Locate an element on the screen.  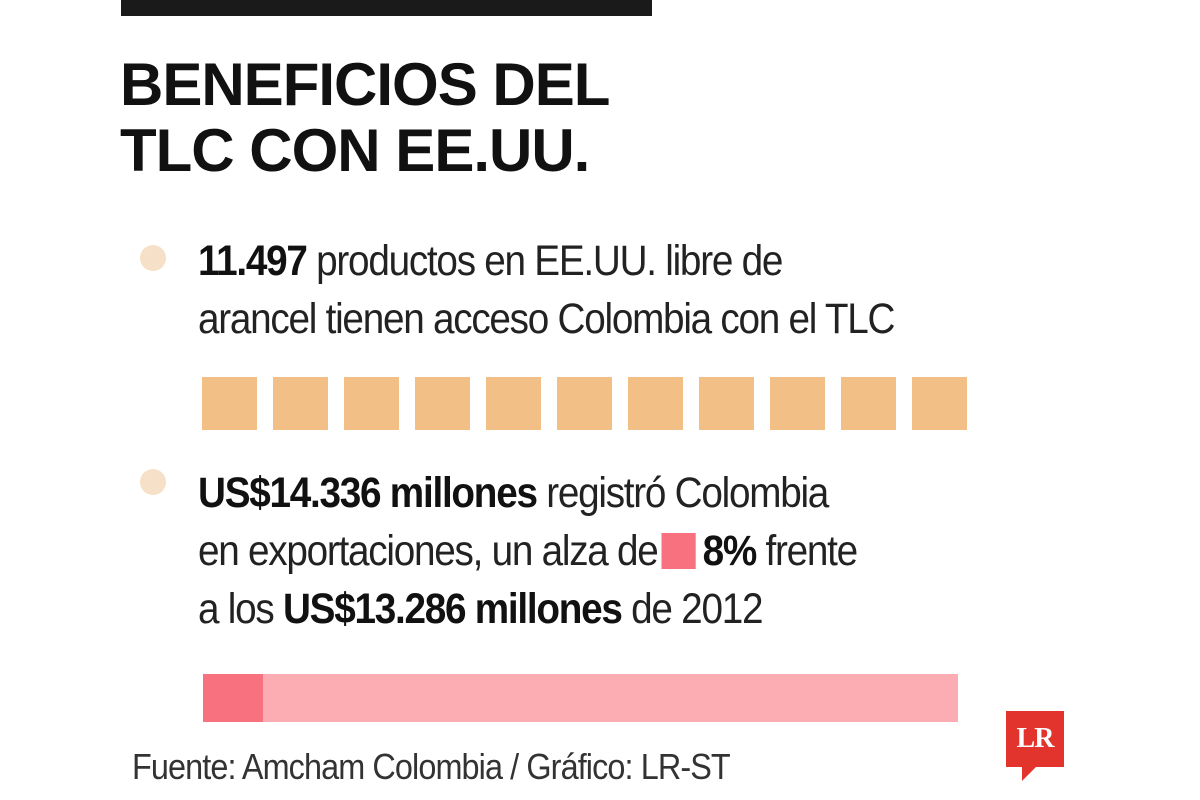
item-2-line-3-text: a los is located at coordinates (240, 609).